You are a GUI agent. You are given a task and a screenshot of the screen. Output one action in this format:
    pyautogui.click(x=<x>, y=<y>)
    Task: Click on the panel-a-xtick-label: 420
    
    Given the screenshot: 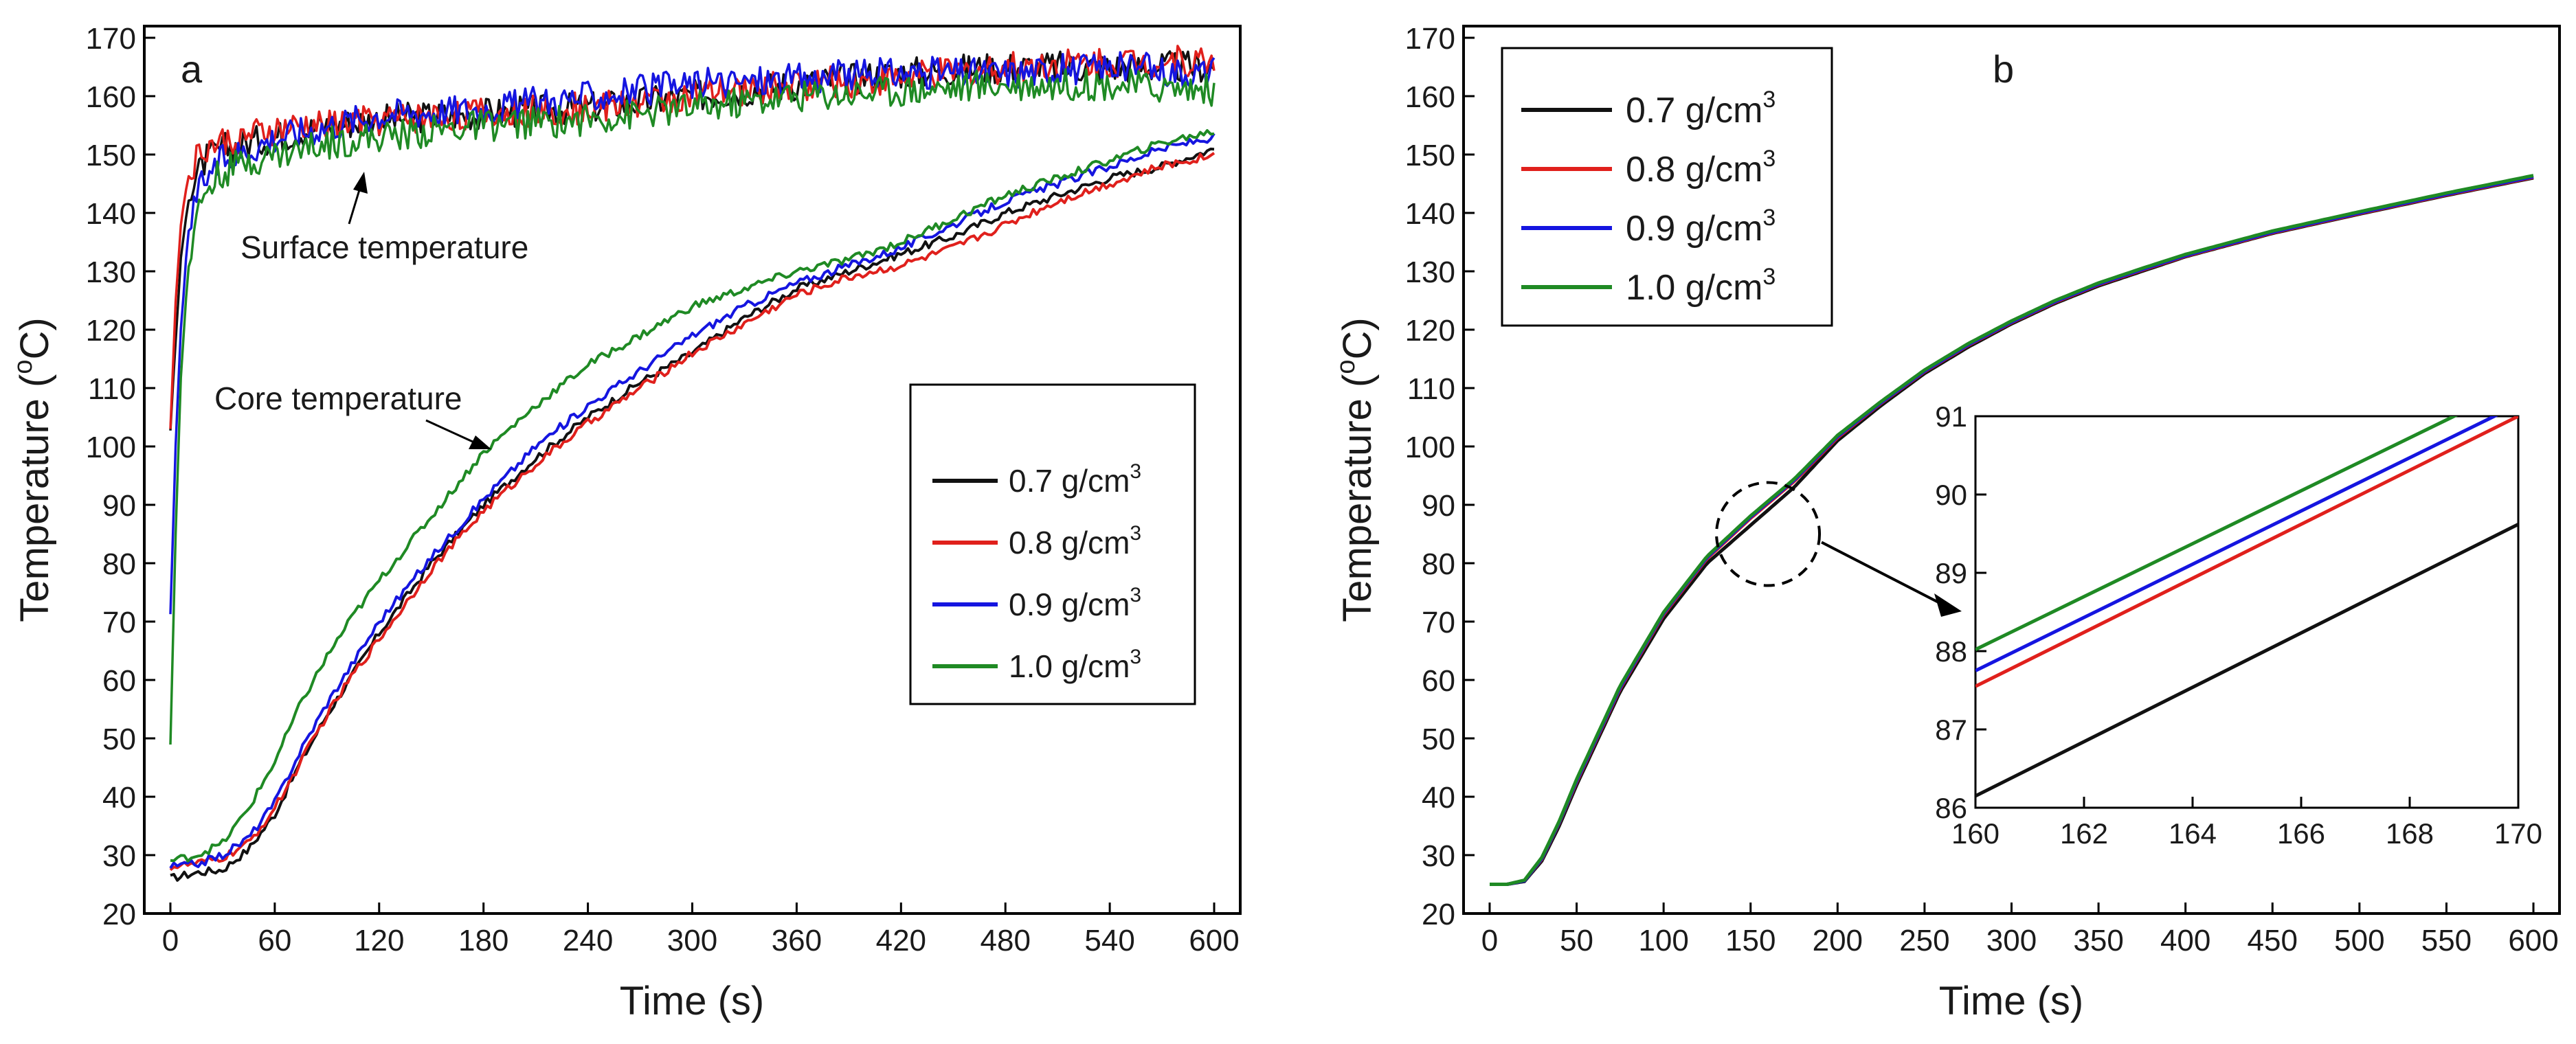 What is the action you would take?
    pyautogui.click(x=901, y=941)
    